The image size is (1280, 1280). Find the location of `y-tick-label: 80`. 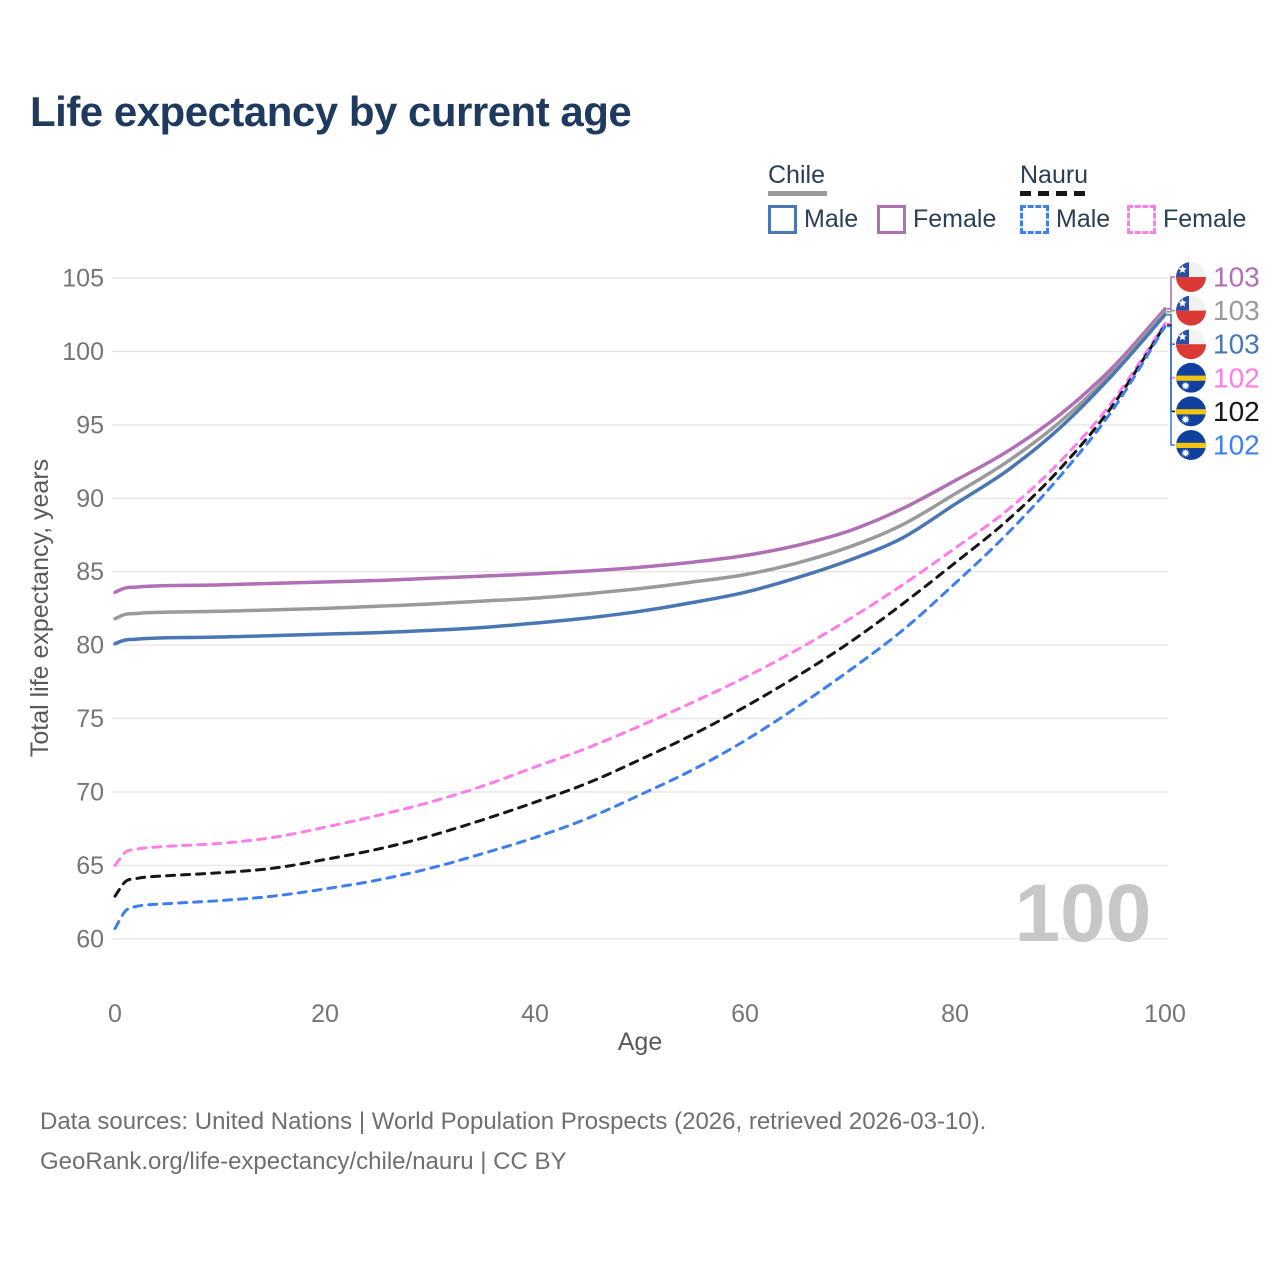

y-tick-label: 80 is located at coordinates (90, 646).